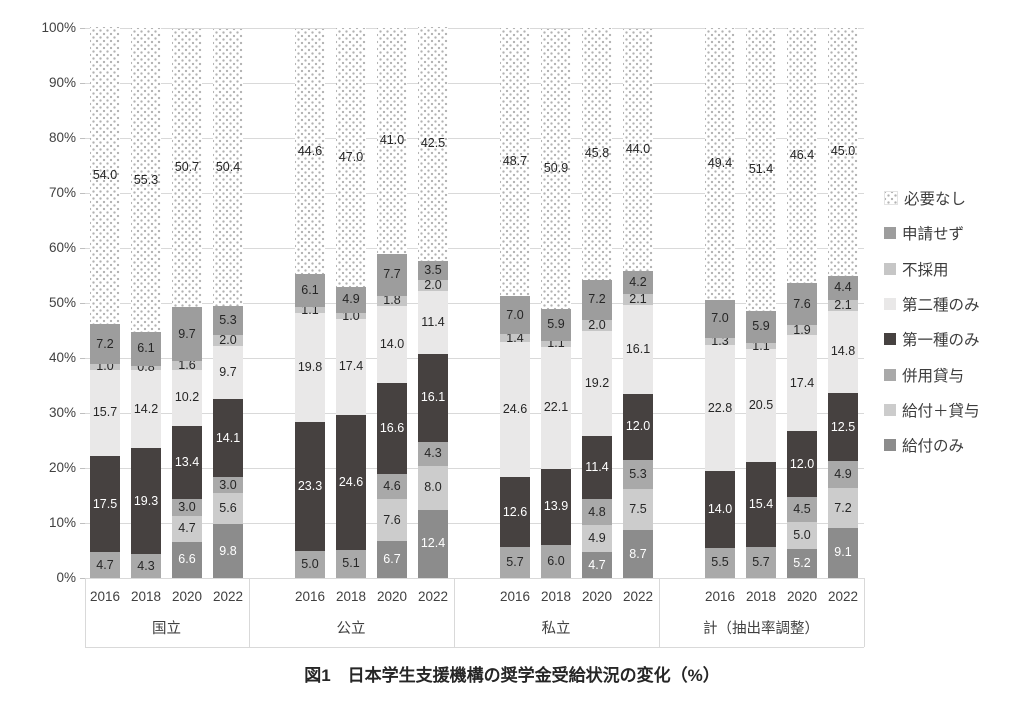  What do you see at coordinates (228, 167) in the screenshot?
I see `bar-segment: 50.4` at bounding box center [228, 167].